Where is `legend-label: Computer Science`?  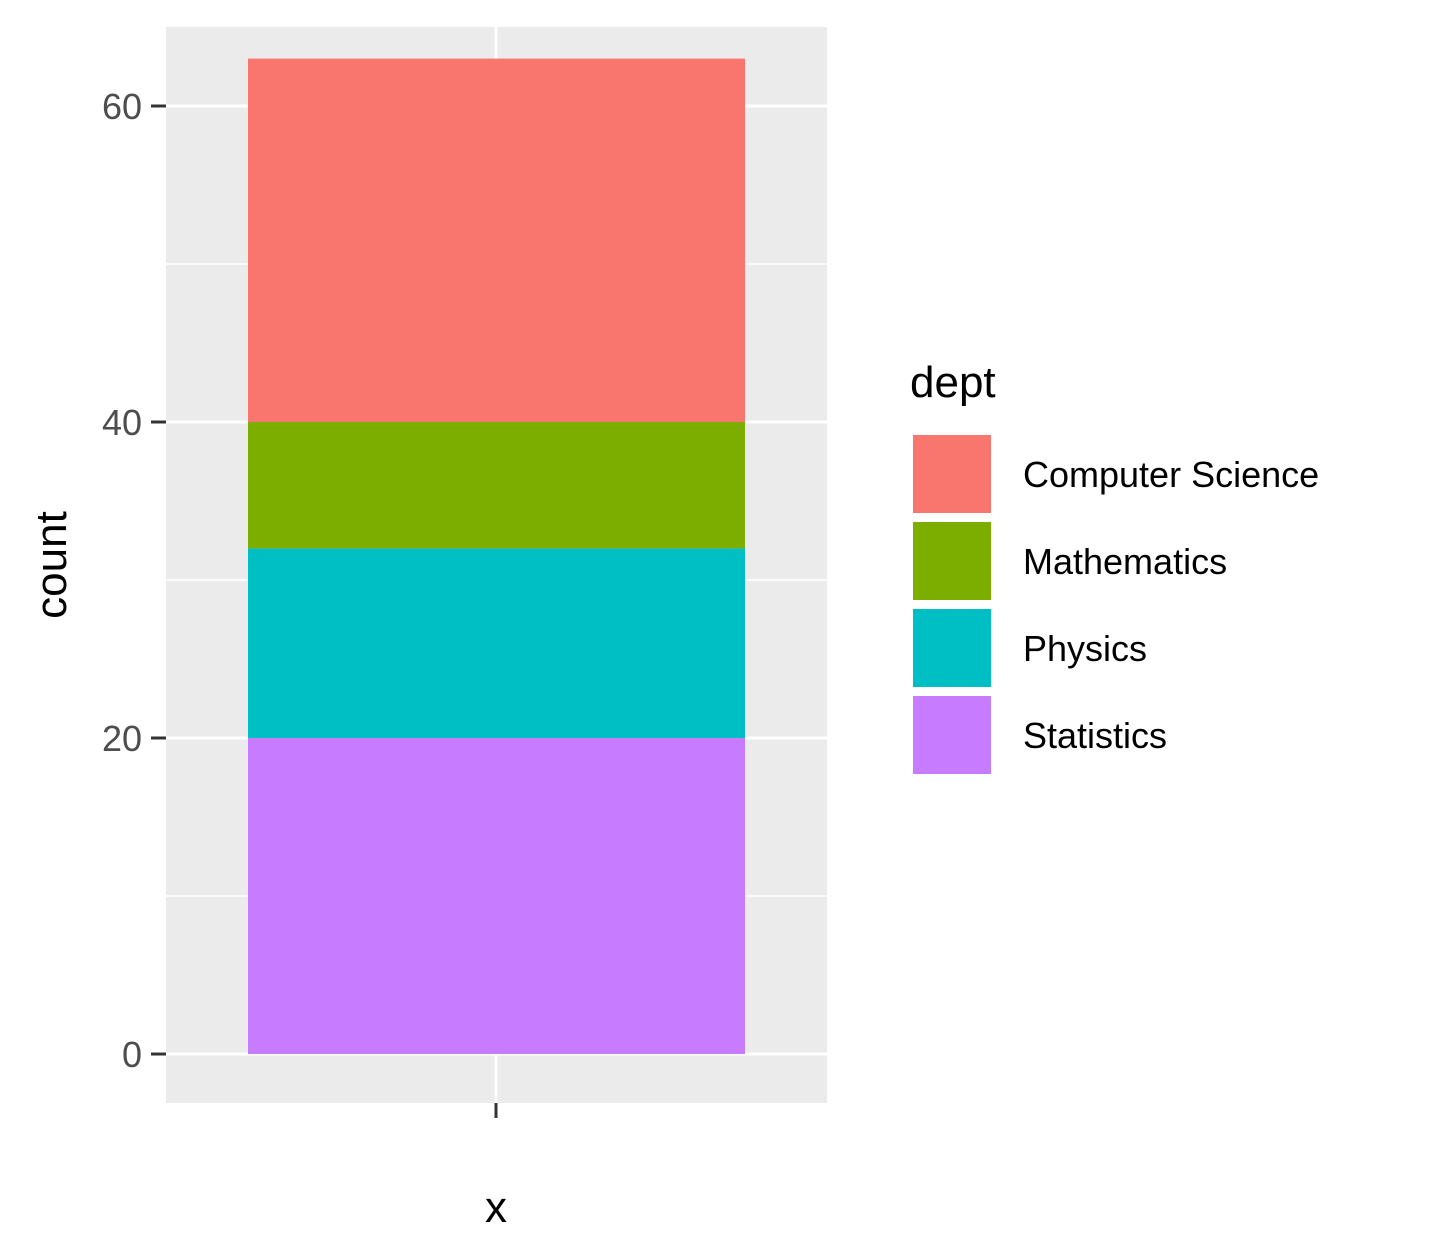
legend-label: Computer Science is located at coordinates (1171, 474).